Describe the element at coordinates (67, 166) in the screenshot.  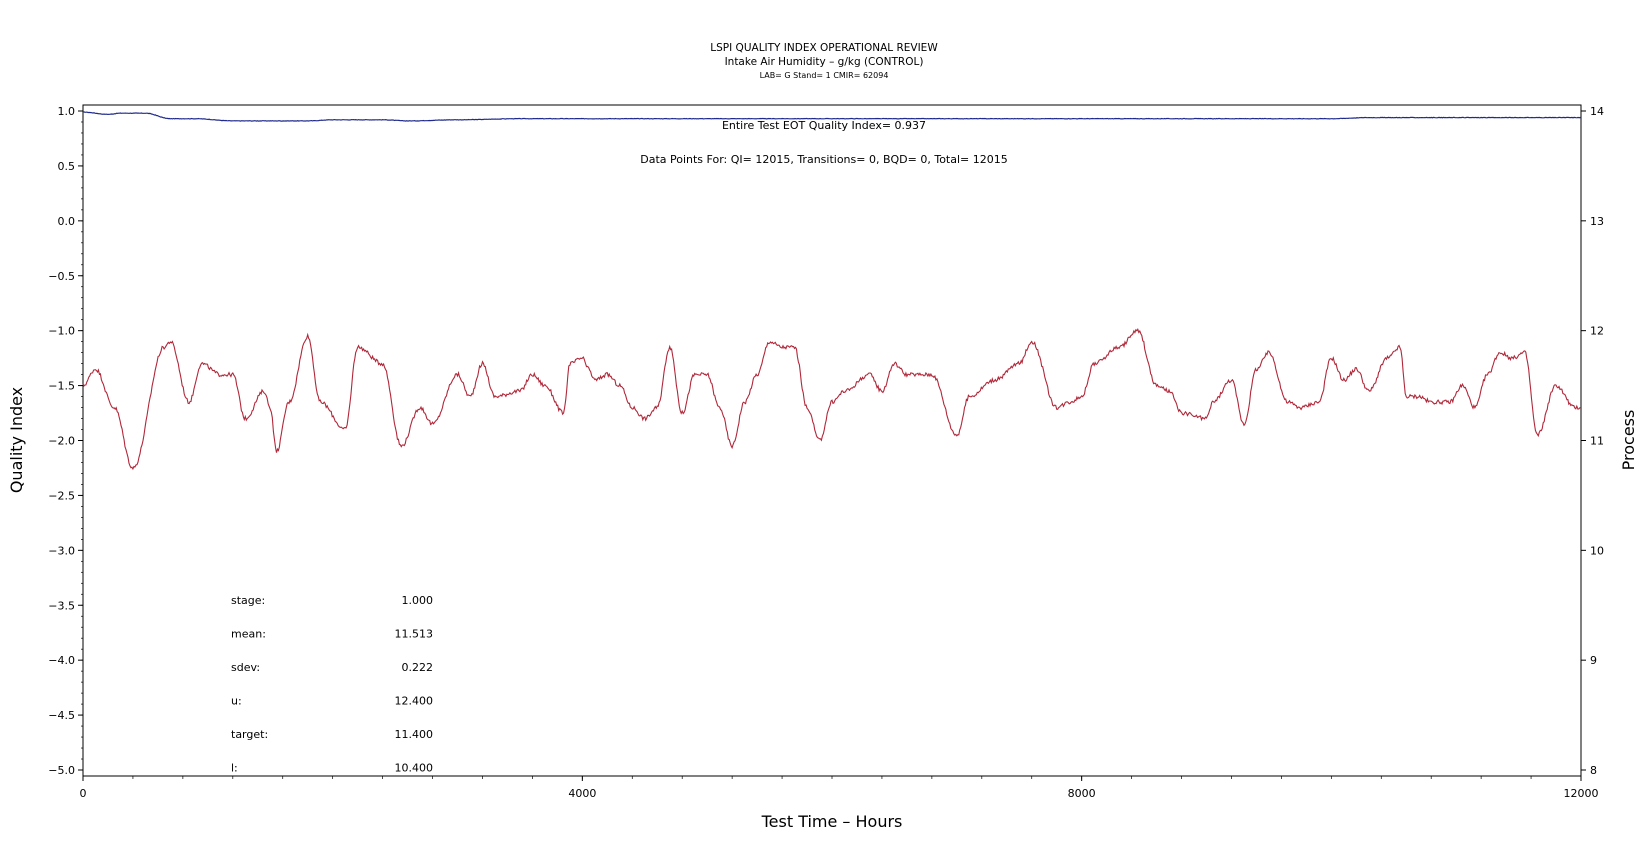
I see `y-left-tick-label: 0.5` at that location.